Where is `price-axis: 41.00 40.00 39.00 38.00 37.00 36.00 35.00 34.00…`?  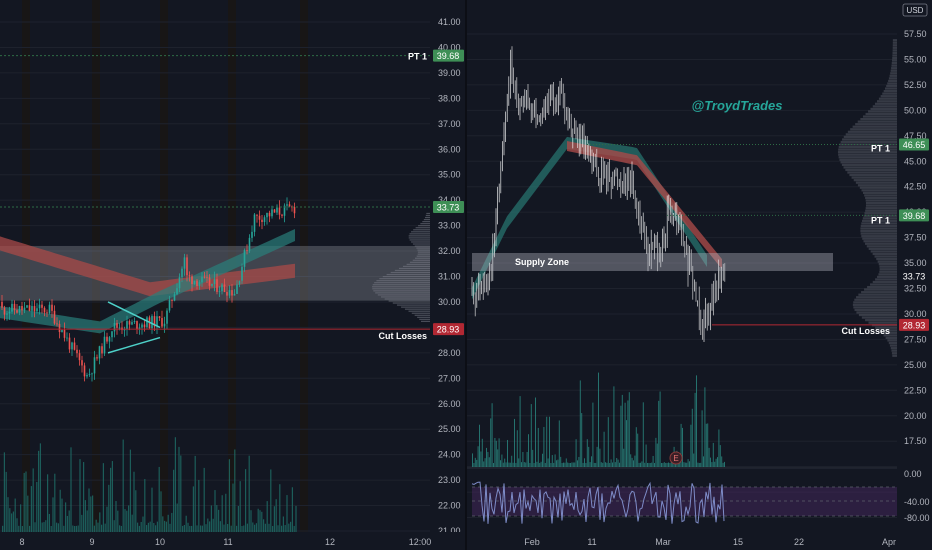 price-axis: 41.00 40.00 39.00 38.00 37.00 36.00 35.00 34.00… is located at coordinates (448, 275).